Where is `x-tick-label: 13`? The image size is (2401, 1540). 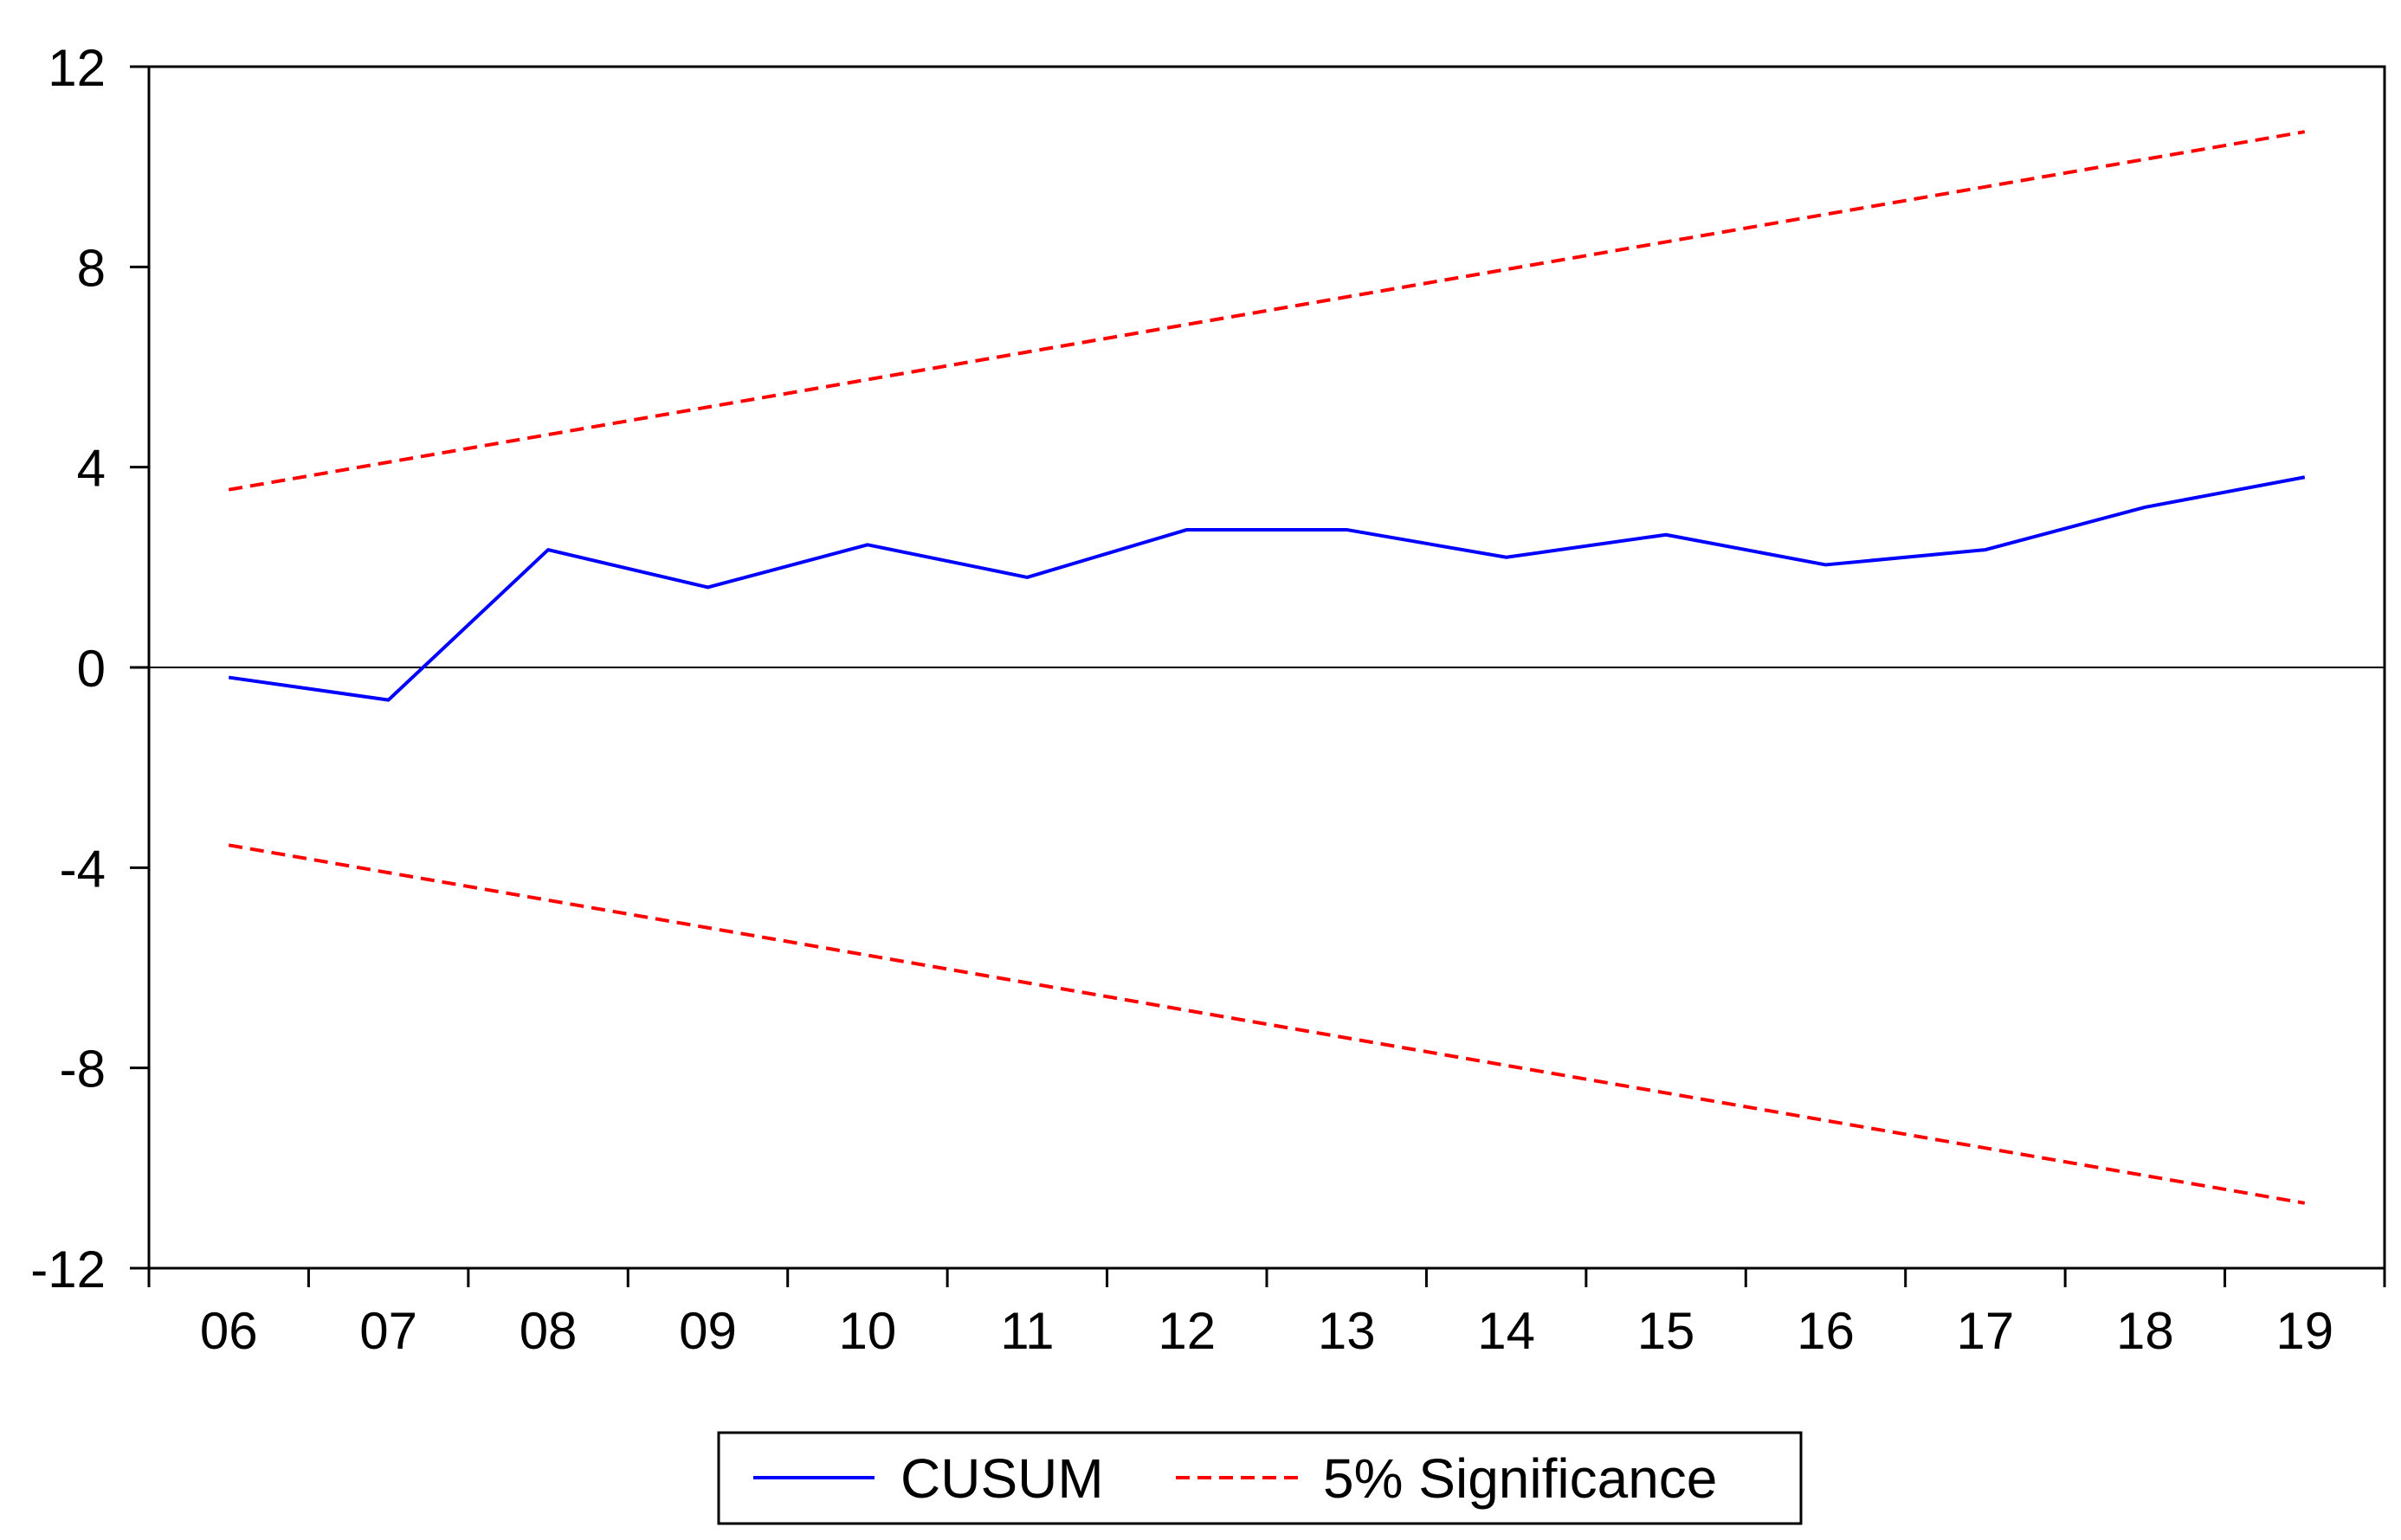
x-tick-label: 13 is located at coordinates (1347, 1331).